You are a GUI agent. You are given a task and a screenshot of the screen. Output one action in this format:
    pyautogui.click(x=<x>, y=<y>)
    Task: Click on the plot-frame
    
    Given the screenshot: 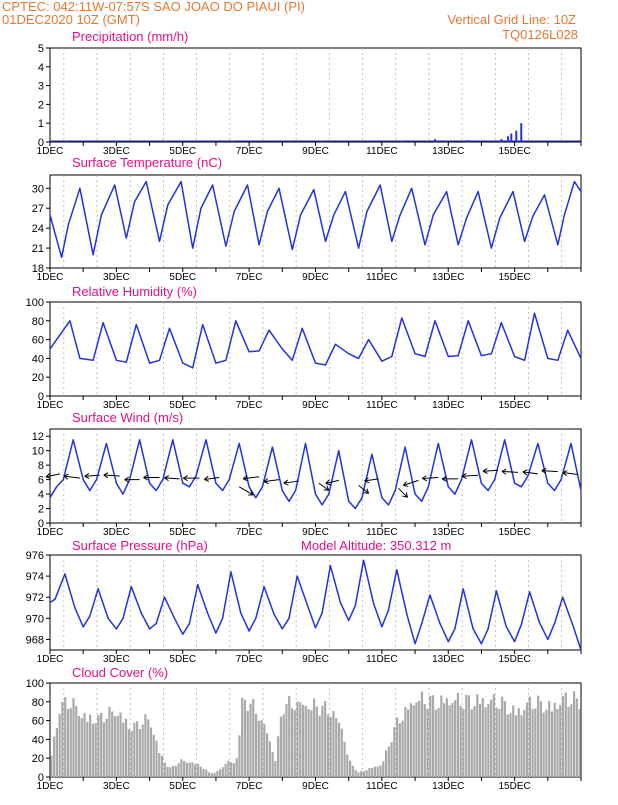 What is the action you would take?
    pyautogui.click(x=315, y=476)
    